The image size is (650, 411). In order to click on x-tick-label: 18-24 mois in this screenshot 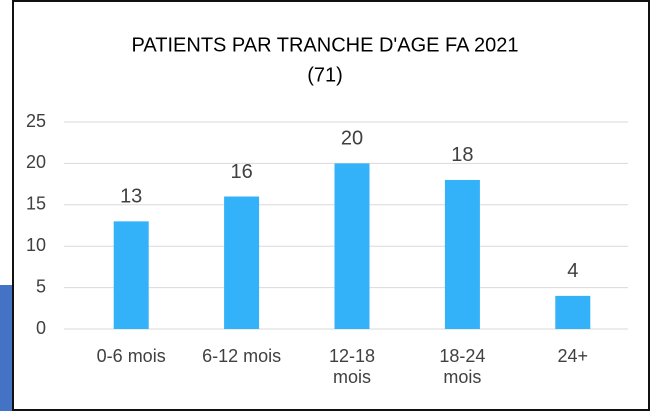, I will do `click(462, 366)`.